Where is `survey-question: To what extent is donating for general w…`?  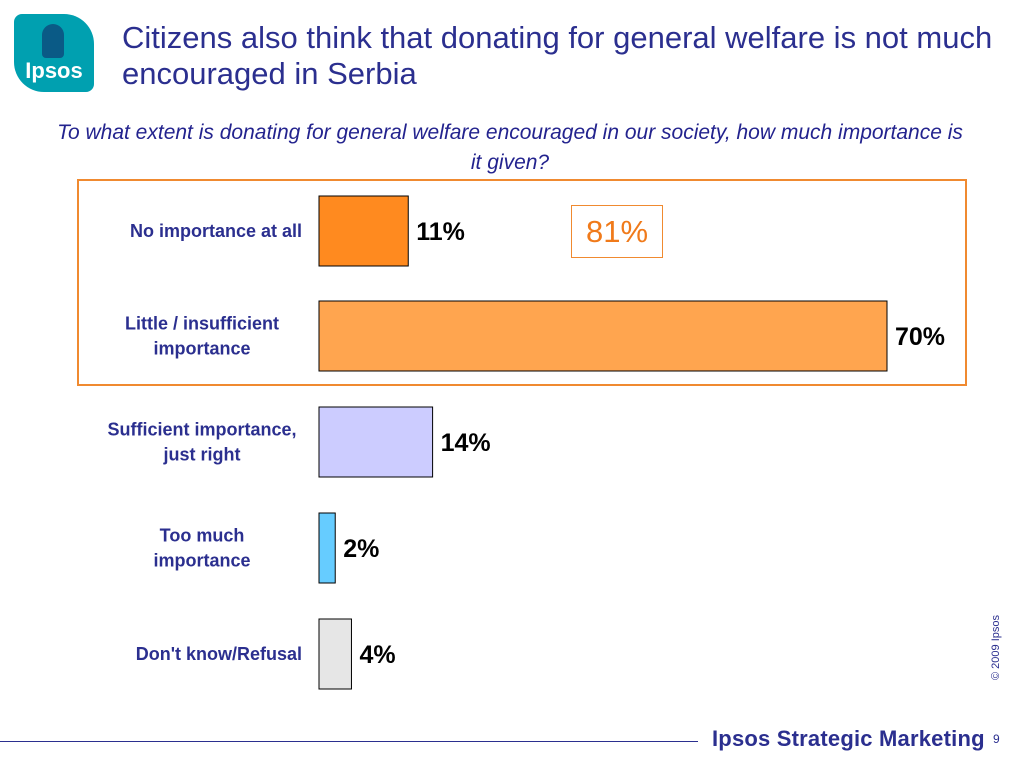 survey-question: To what extent is donating for general w… is located at coordinates (510, 147).